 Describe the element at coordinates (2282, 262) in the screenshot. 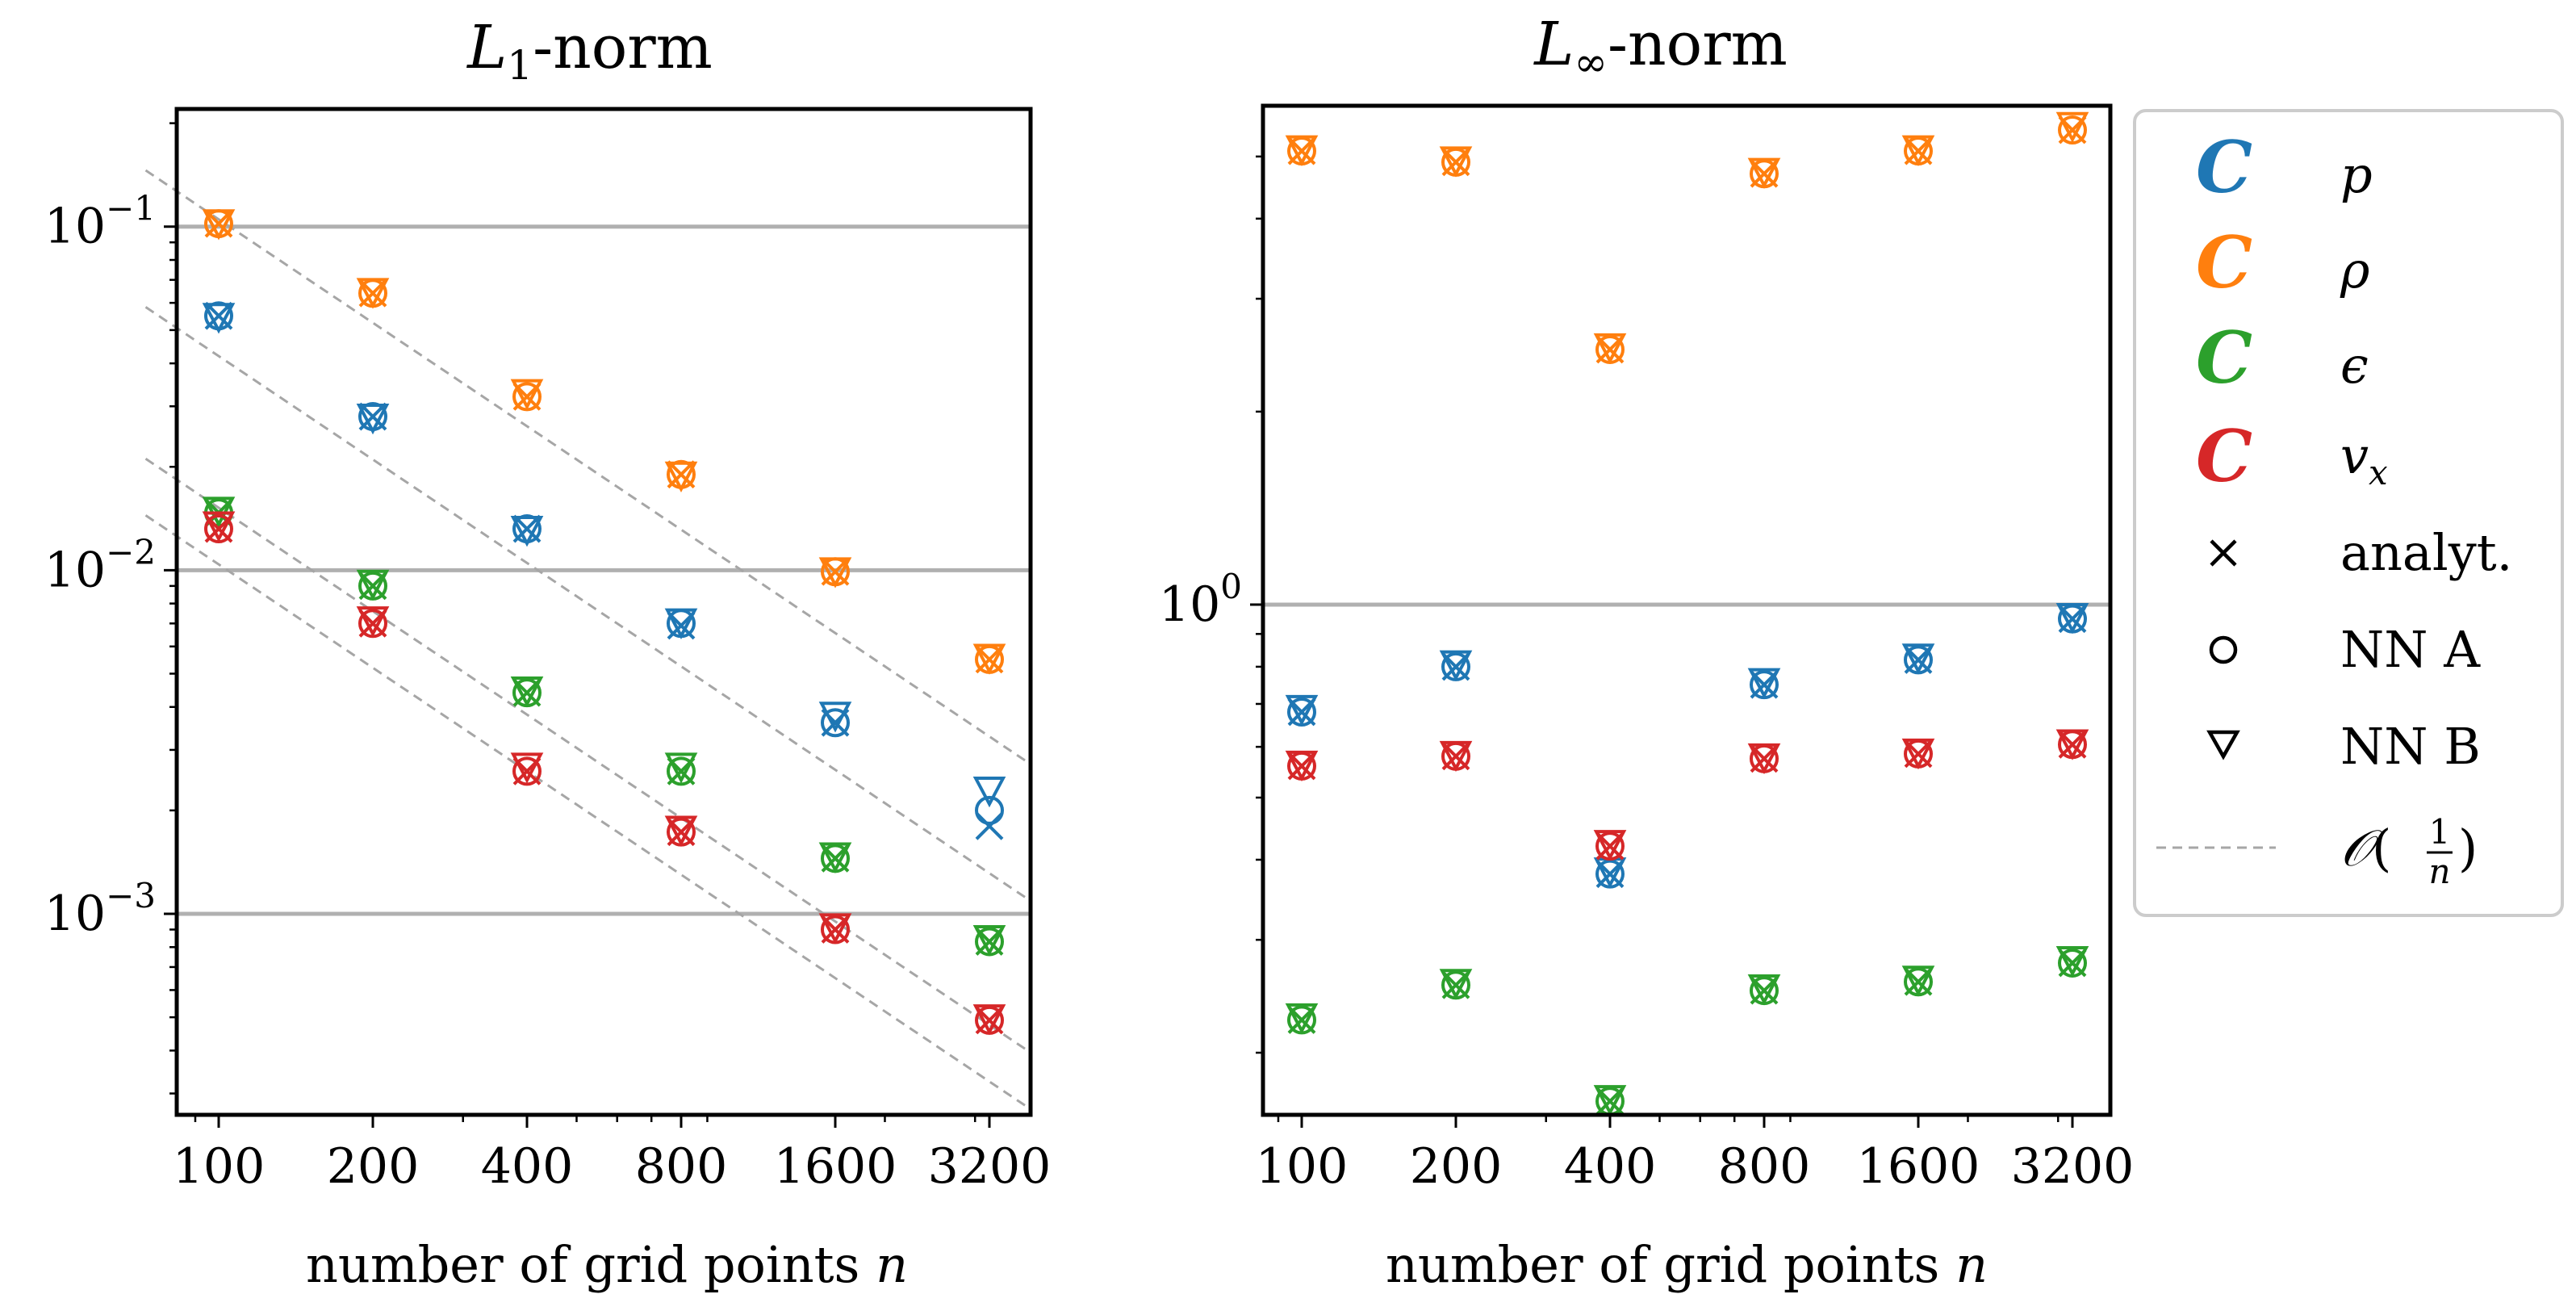

I see `legend-entry-rho: C ρ` at that location.